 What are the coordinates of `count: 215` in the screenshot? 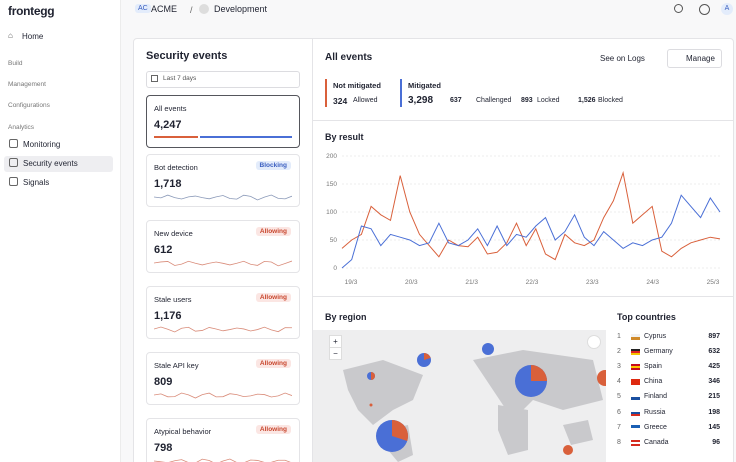 It's located at (714, 397).